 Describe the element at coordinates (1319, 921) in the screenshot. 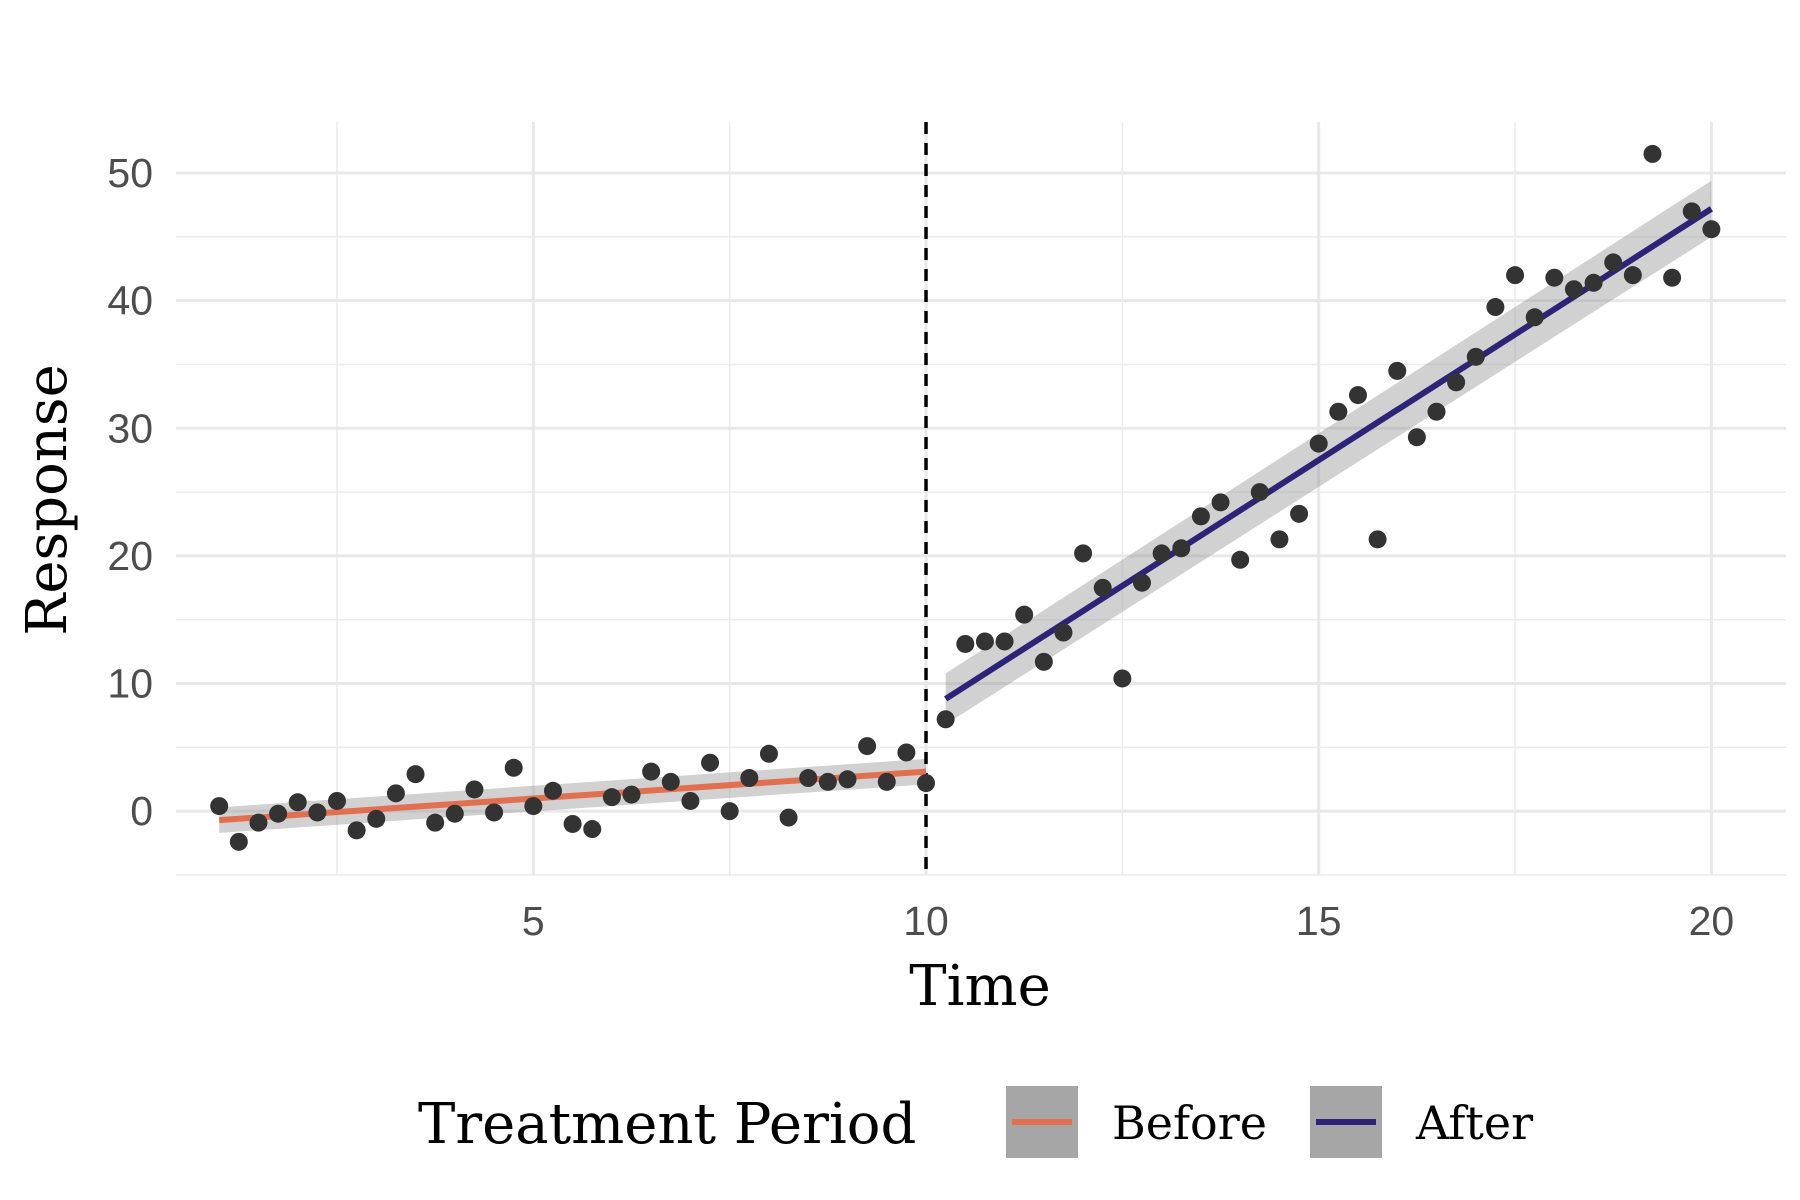

I see `x-tick-label: 15` at that location.